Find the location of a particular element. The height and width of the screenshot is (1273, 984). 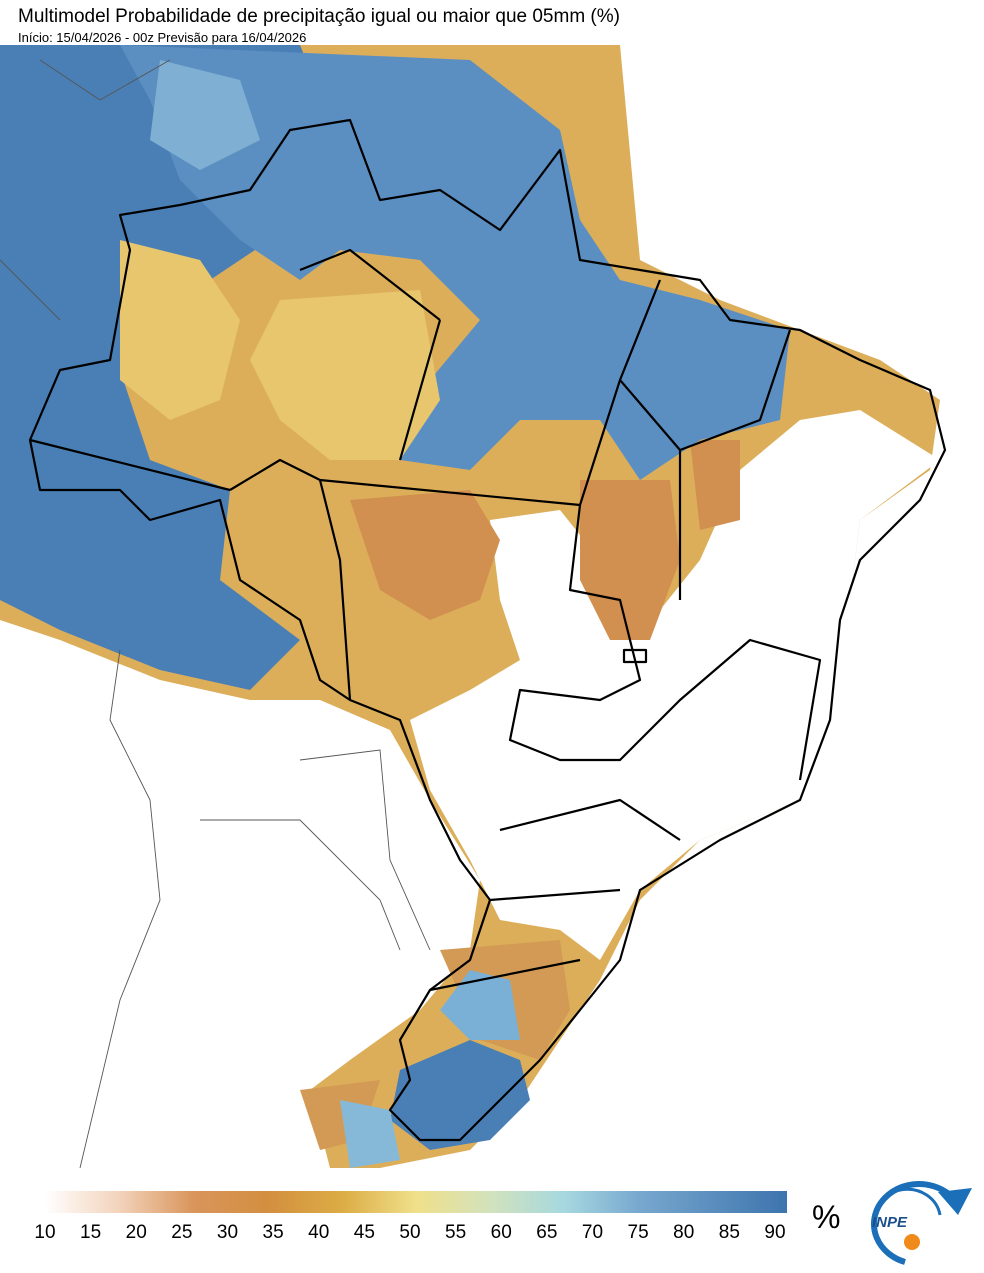

colorbar-tick-label: 85 is located at coordinates (729, 1232).